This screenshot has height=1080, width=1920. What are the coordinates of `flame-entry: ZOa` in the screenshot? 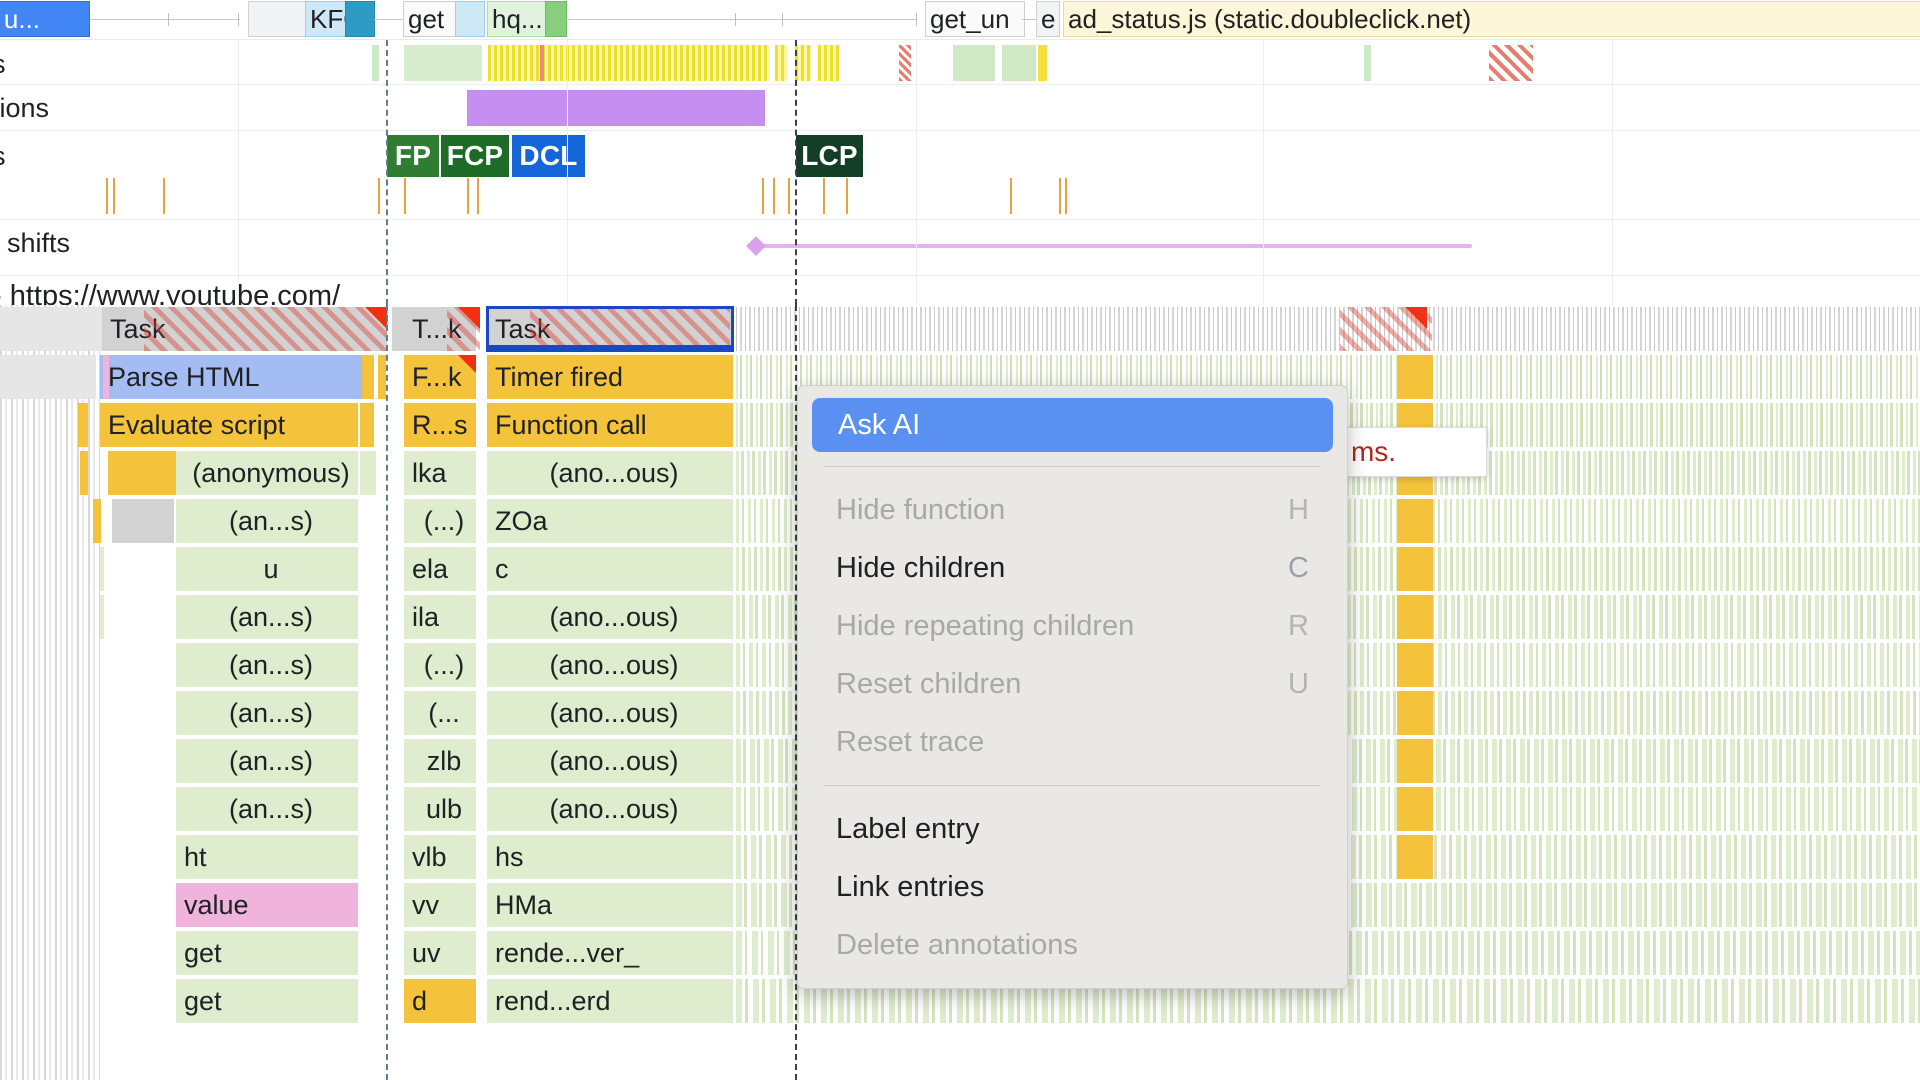 It's located at (610, 521).